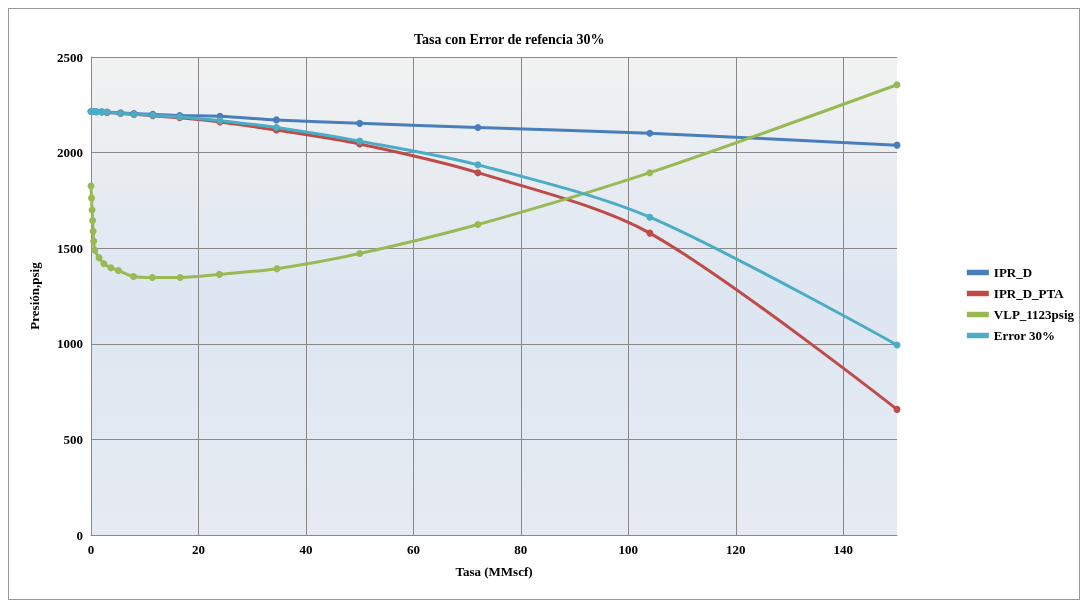  I want to click on y-tick-label: 0, so click(79, 535).